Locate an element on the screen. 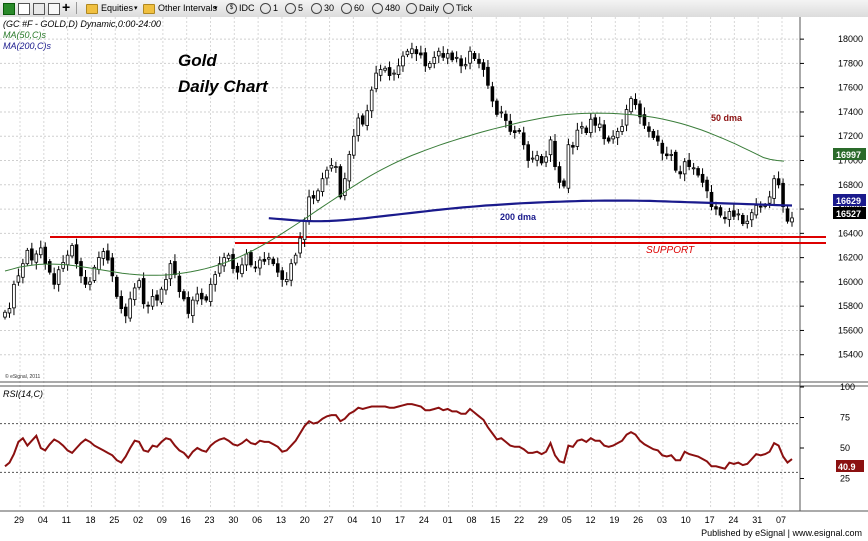 The width and height of the screenshot is (868, 541). window-icon is located at coordinates (39, 9).